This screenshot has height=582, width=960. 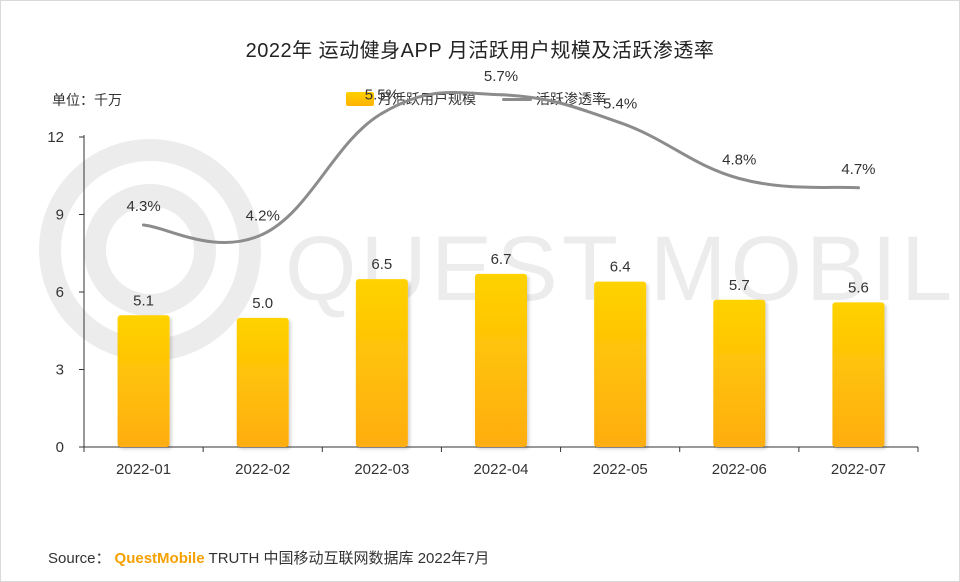 What do you see at coordinates (143, 469) in the screenshot?
I see `x-tick-label: 2022-01` at bounding box center [143, 469].